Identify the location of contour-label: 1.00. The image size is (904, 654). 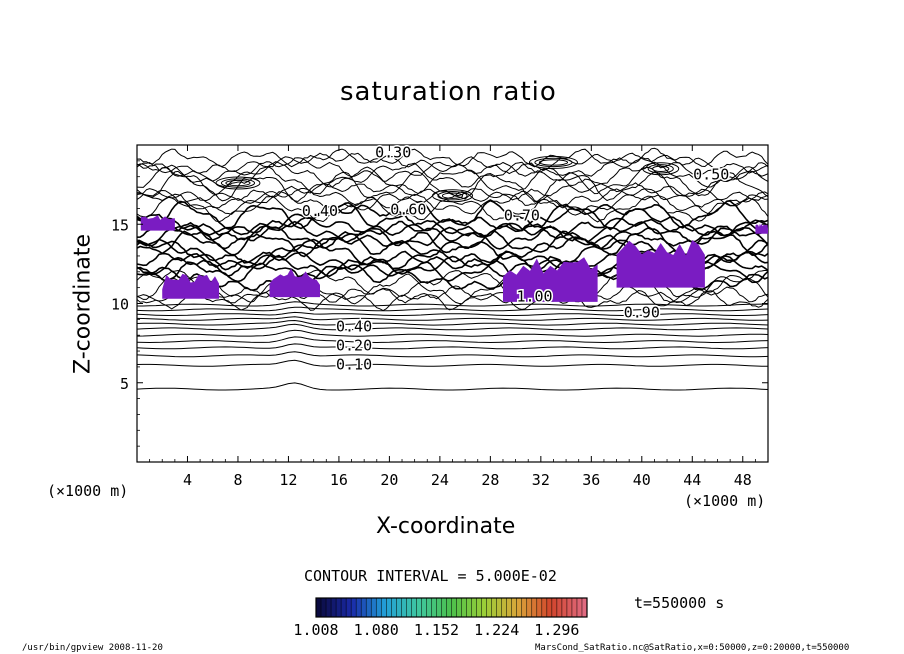
(534, 297).